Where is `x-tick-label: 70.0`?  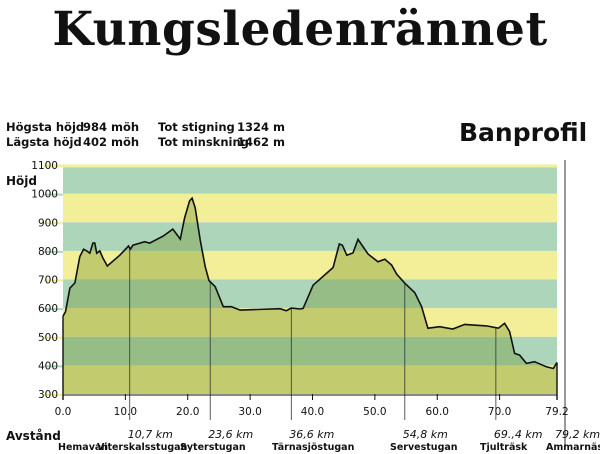 x-tick-label: 70.0 is located at coordinates (499, 412).